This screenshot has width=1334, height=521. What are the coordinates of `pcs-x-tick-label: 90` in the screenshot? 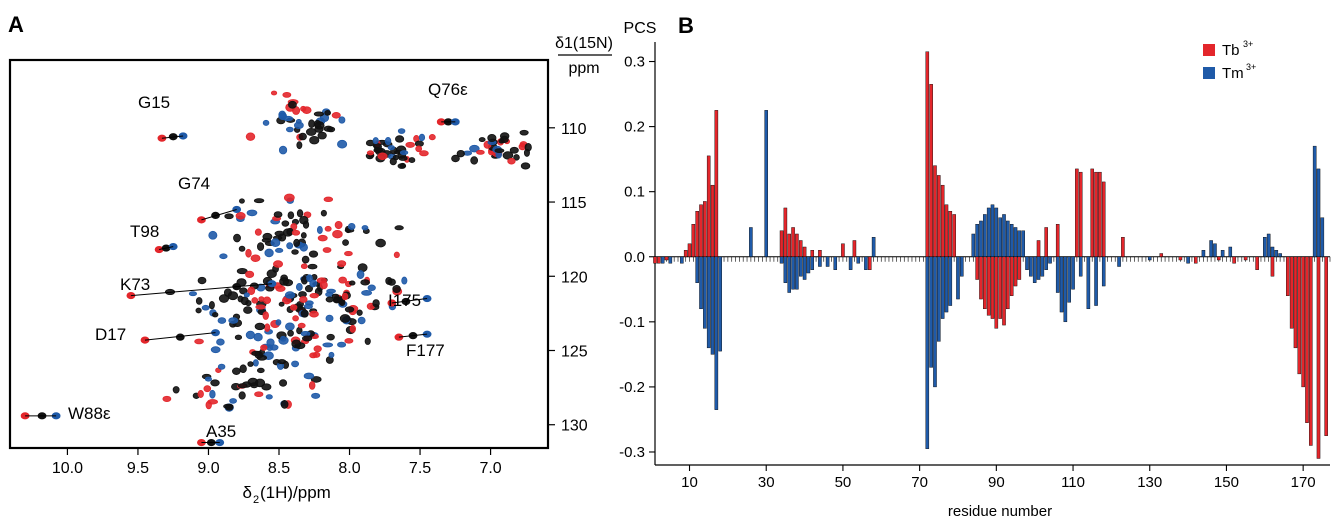 It's located at (996, 482).